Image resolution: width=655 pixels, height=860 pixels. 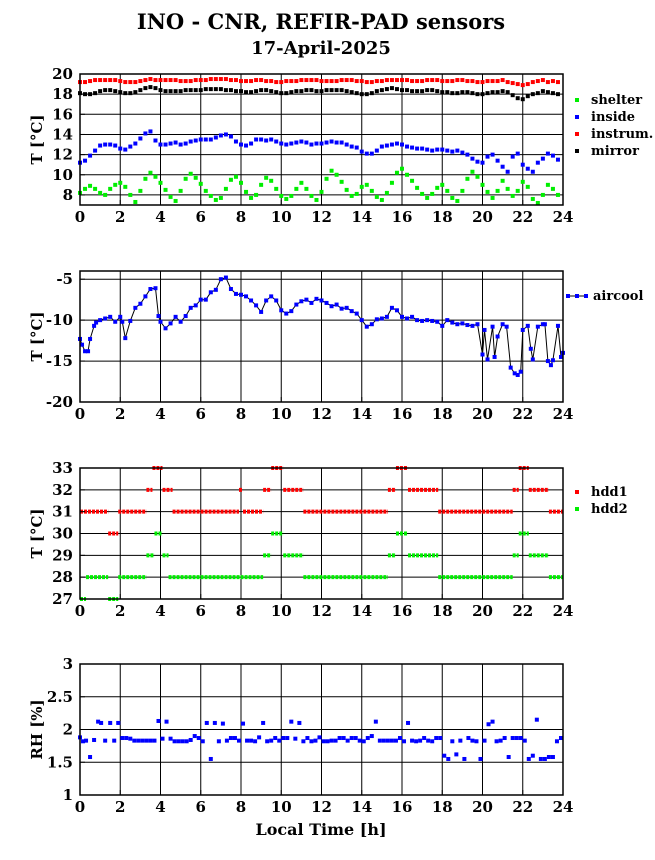 What do you see at coordinates (442, 807) in the screenshot?
I see `x-tick-label: 18` at bounding box center [442, 807].